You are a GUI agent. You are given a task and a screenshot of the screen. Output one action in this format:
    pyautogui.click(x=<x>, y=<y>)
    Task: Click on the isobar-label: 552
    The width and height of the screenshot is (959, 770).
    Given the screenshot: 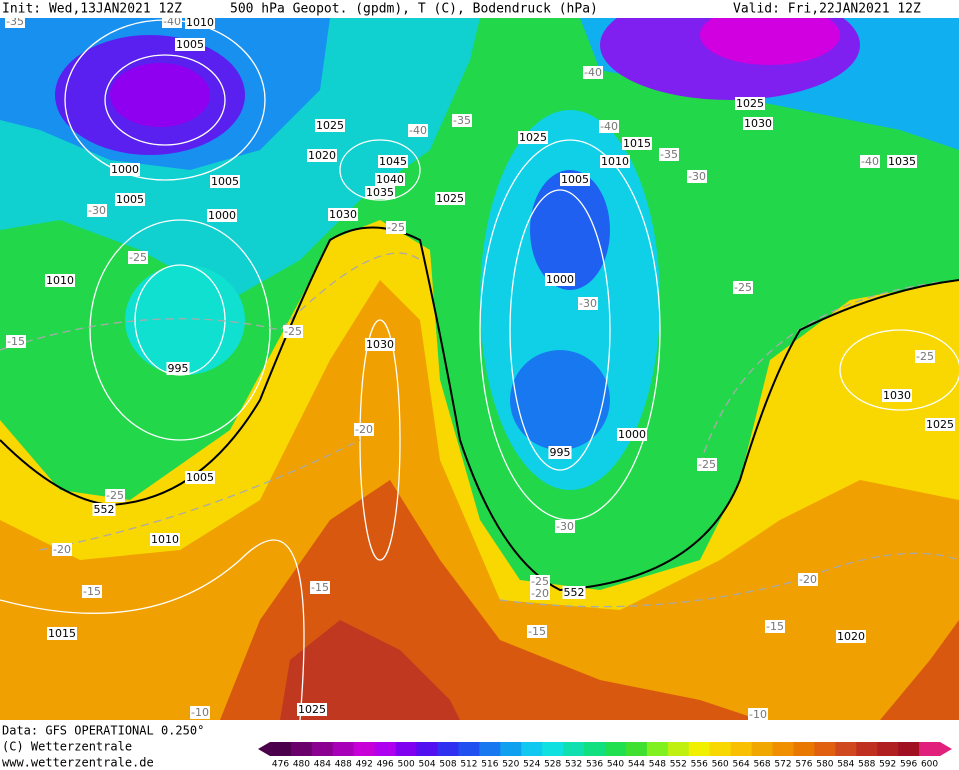 What is the action you would take?
    pyautogui.click(x=574, y=592)
    